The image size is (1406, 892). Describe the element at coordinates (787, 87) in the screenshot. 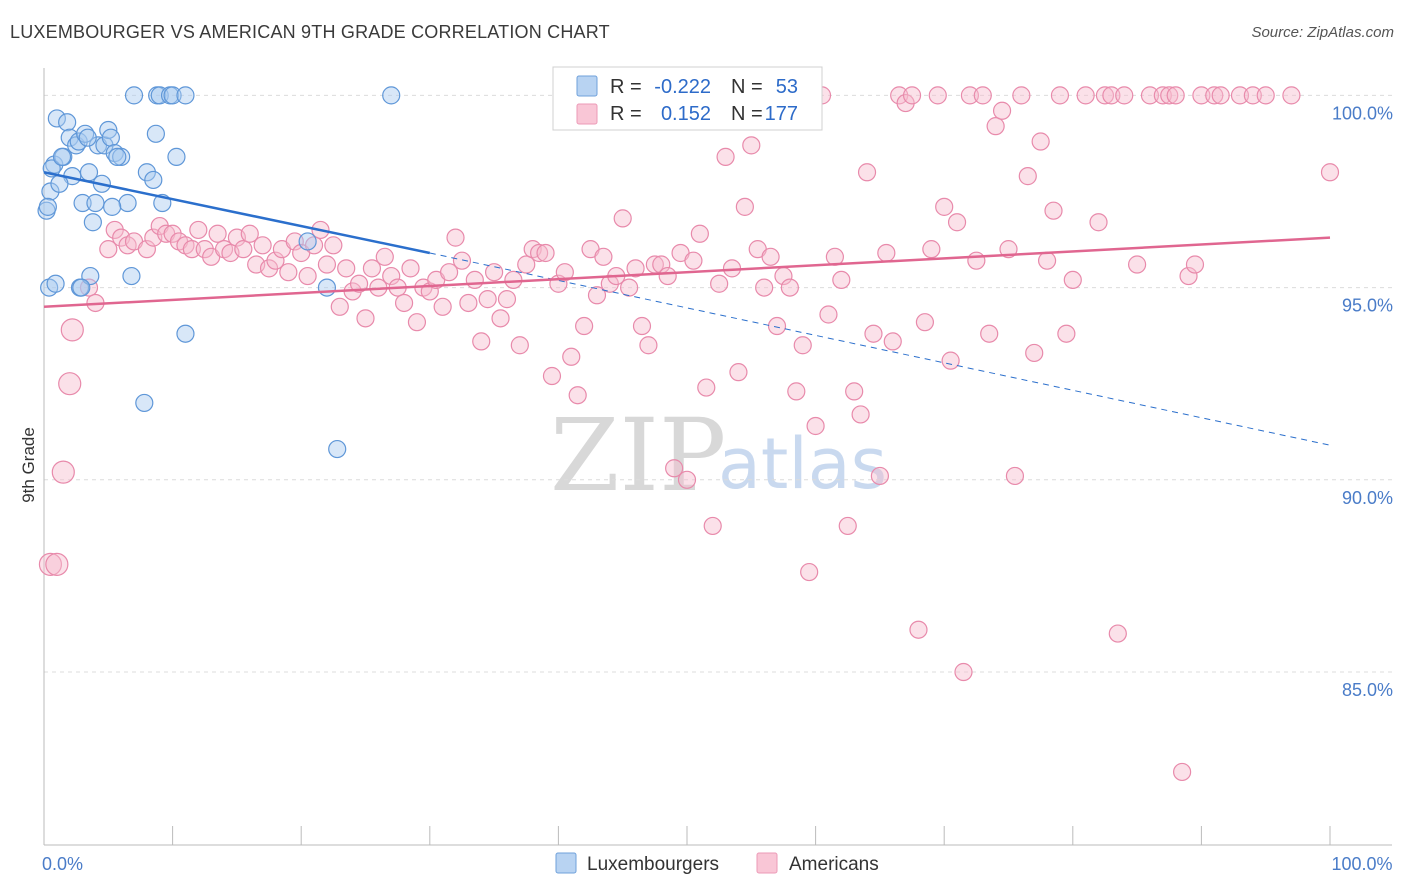

I see `legend-n-value-luxembourgers: 53` at that location.